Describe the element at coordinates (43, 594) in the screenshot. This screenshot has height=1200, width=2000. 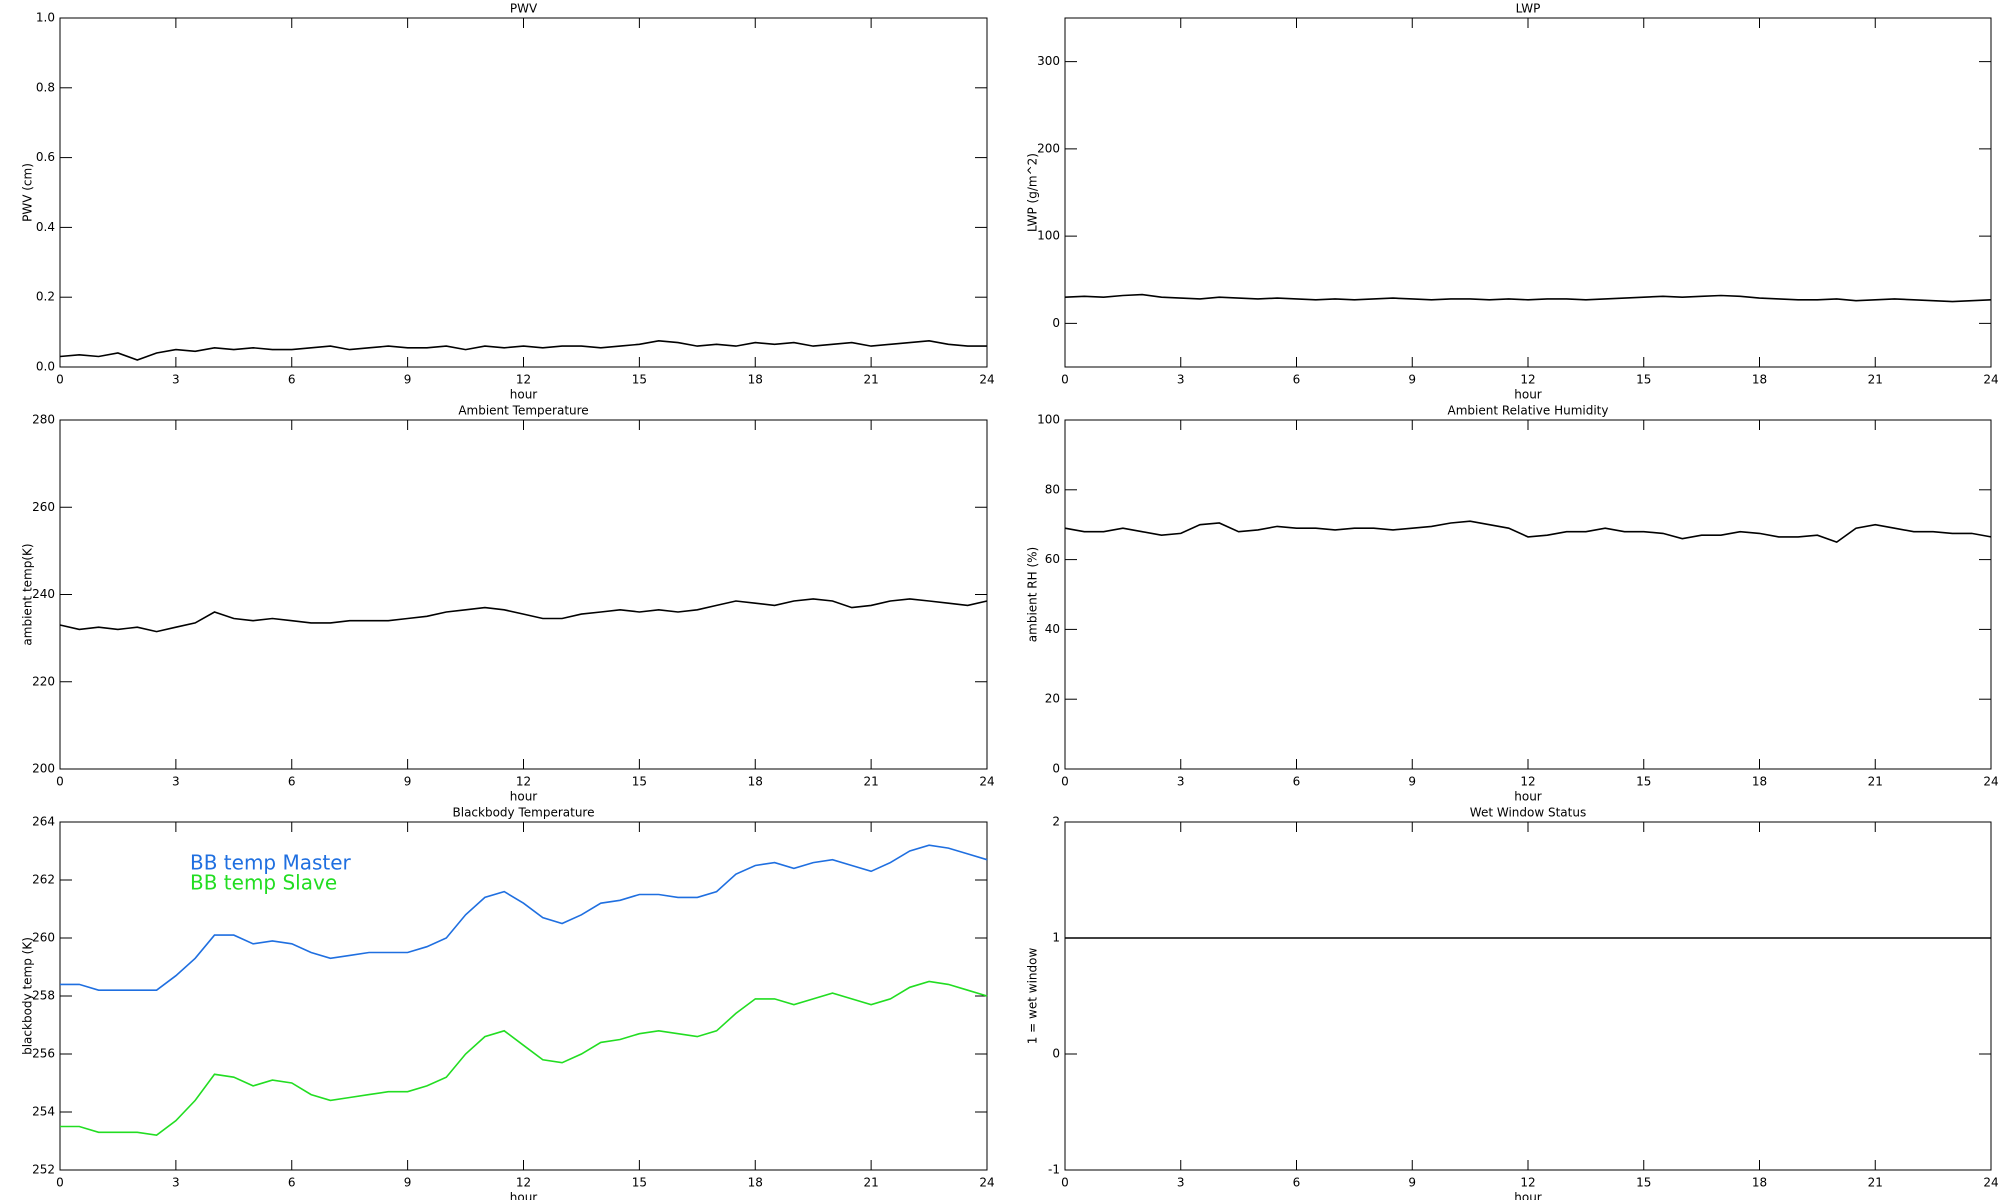
I see `y-tick-label: 240` at that location.